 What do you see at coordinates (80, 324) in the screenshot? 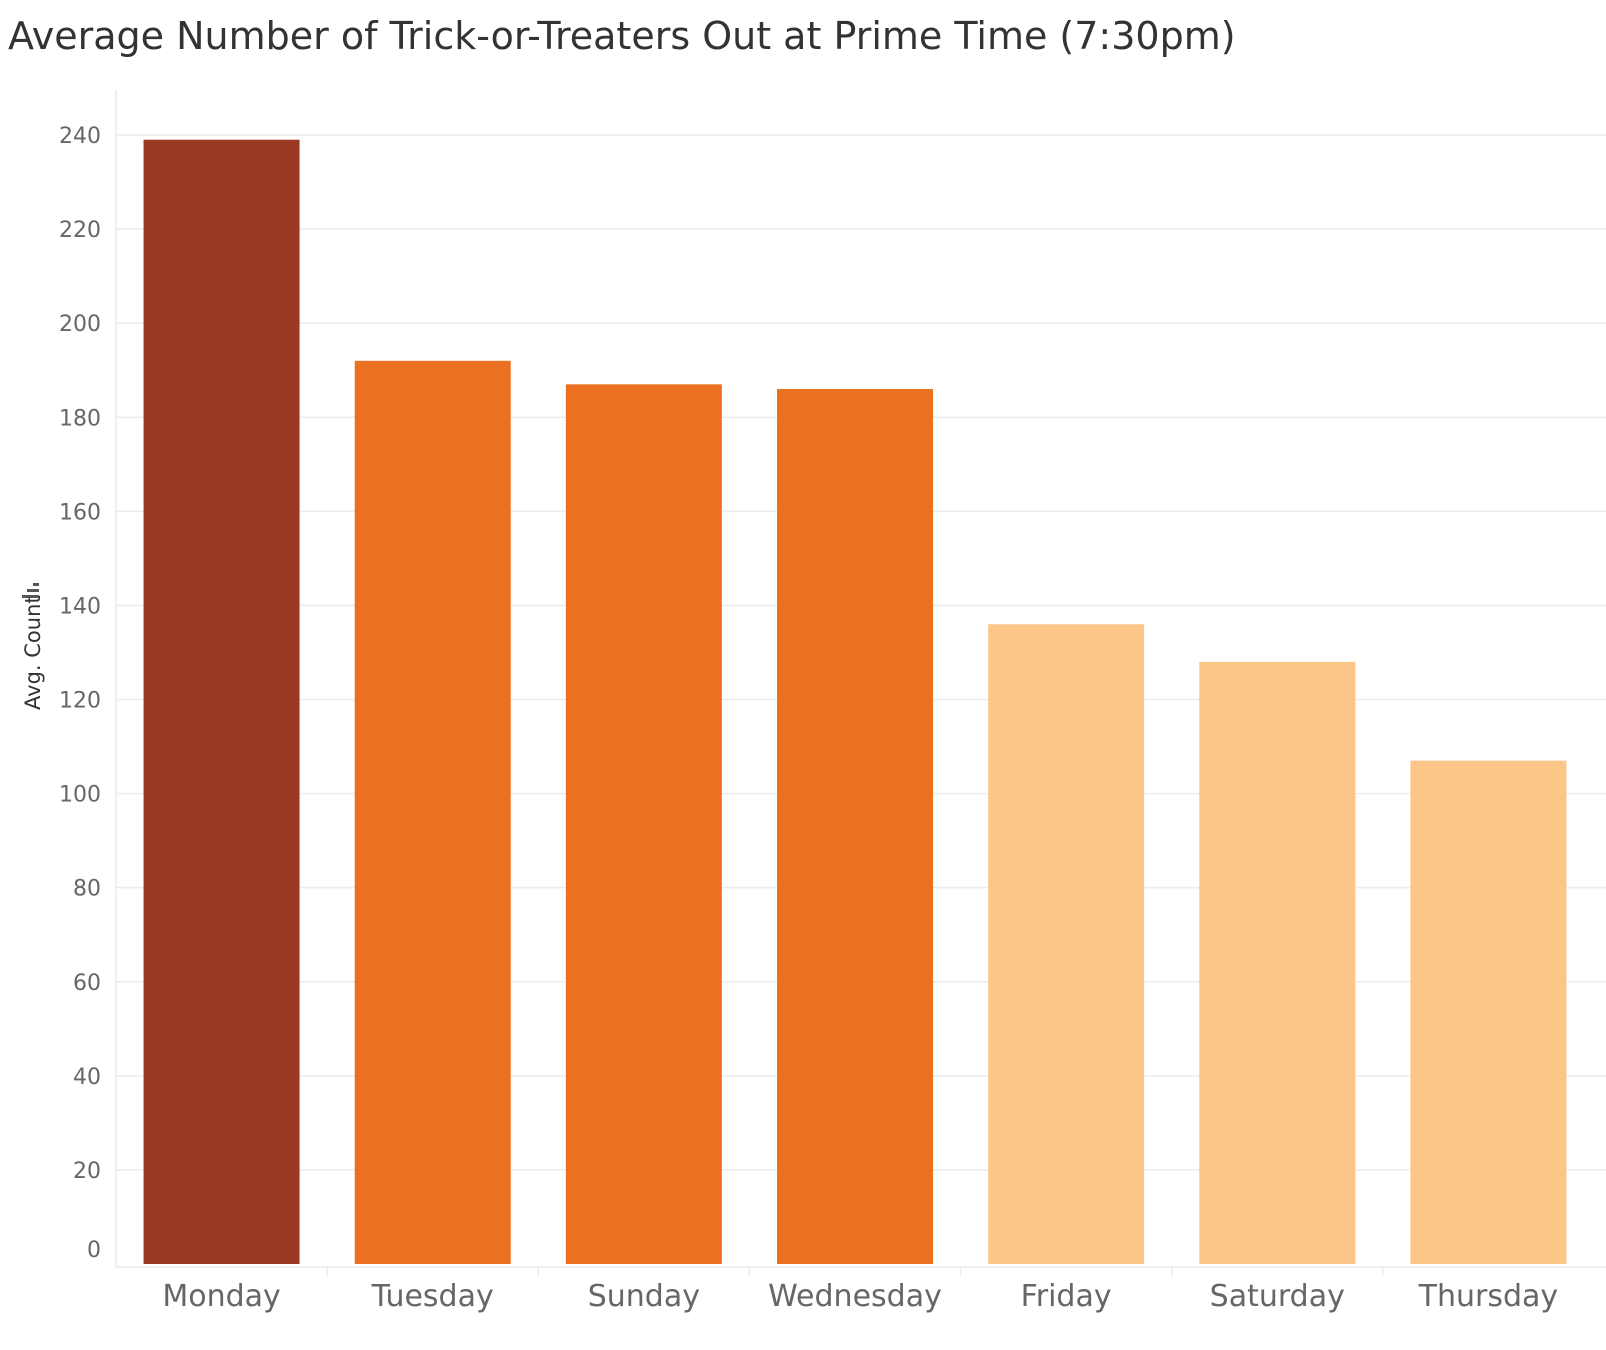
I see `y-tick-label: 200` at bounding box center [80, 324].